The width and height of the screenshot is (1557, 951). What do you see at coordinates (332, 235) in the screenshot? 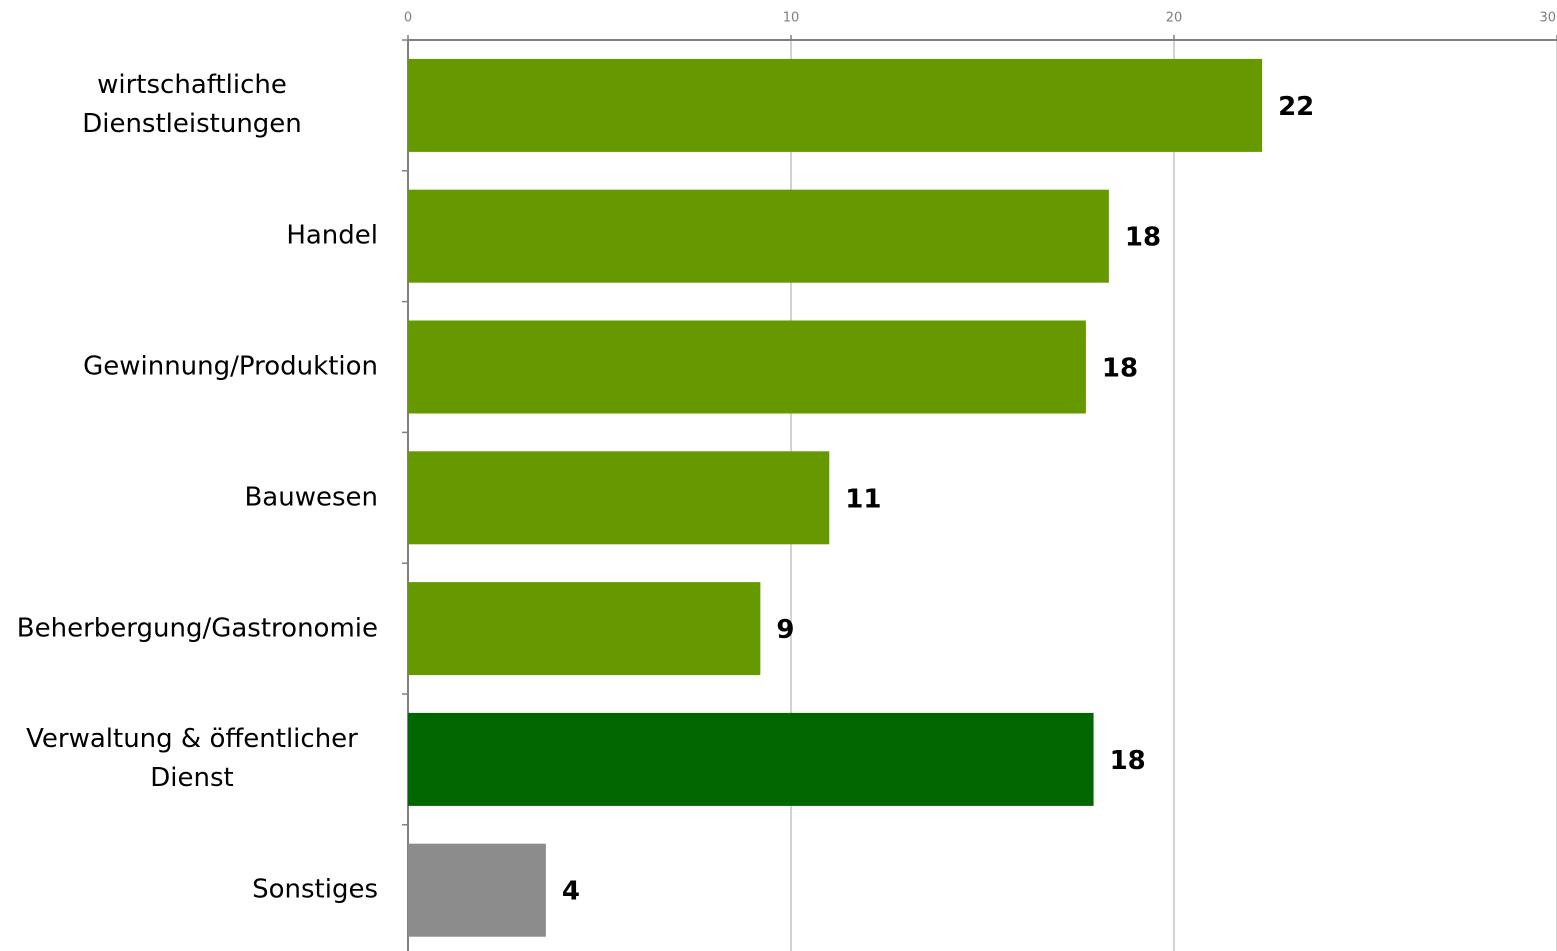
I see `category-text: Handel` at bounding box center [332, 235].